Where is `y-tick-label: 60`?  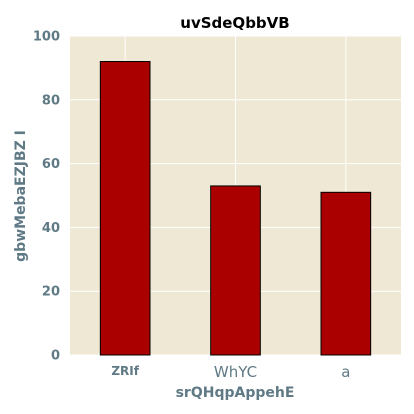 y-tick-label: 60 is located at coordinates (51, 164).